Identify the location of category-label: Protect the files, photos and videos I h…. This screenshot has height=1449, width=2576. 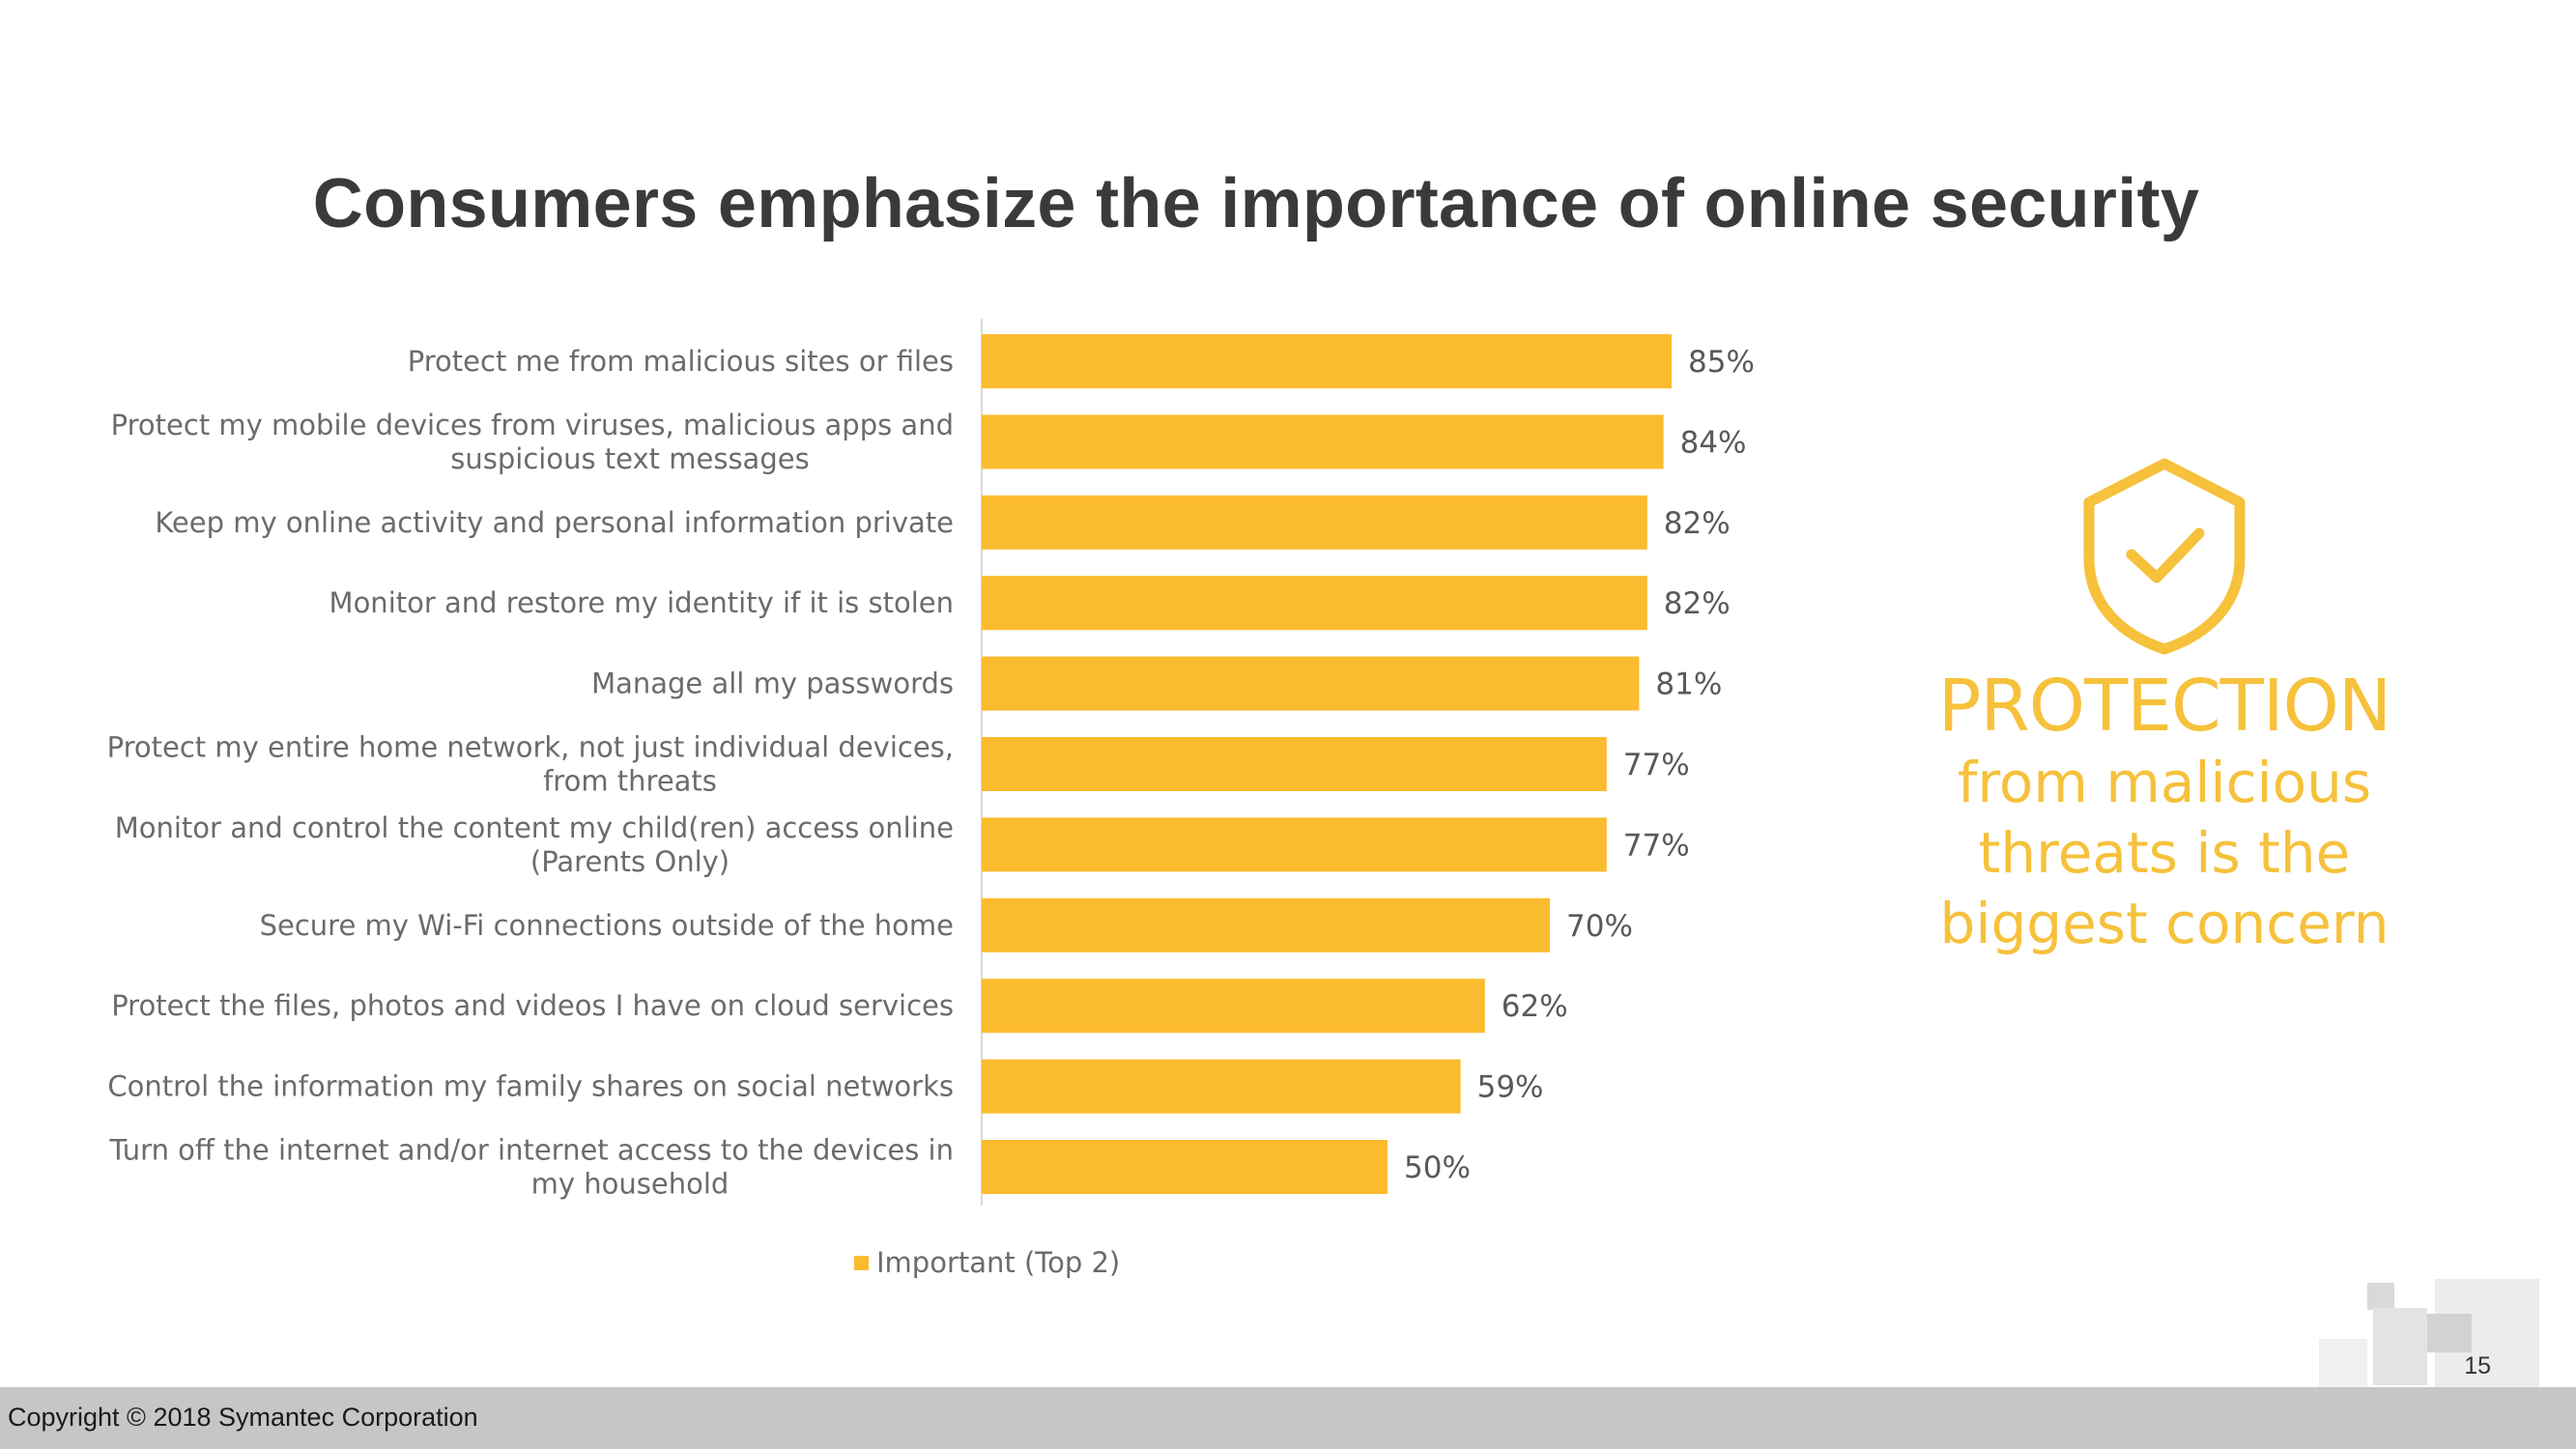
(532, 1005).